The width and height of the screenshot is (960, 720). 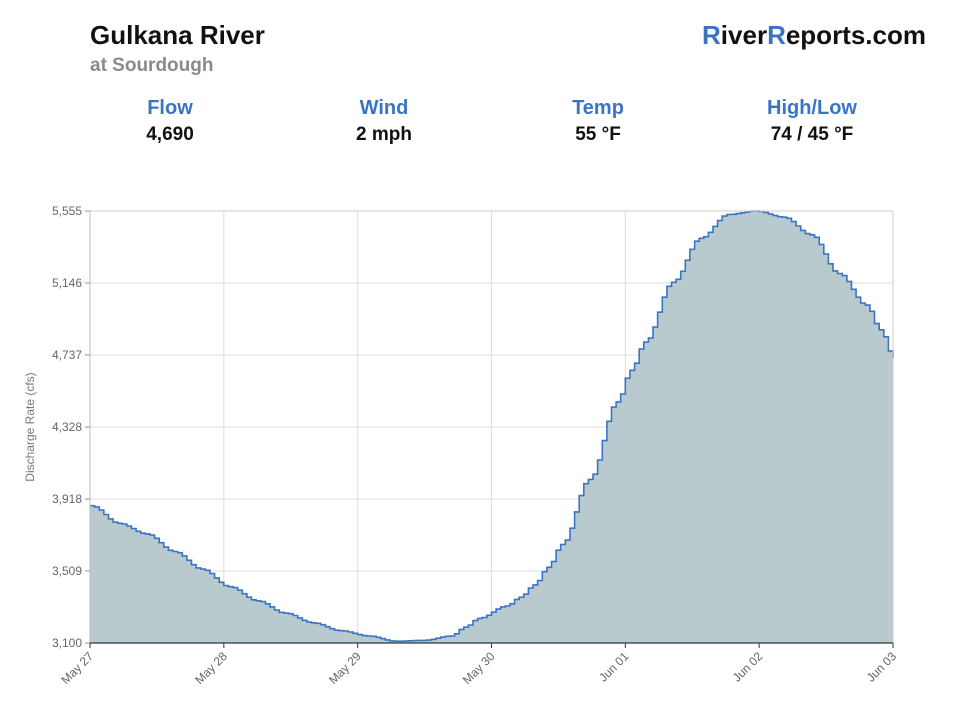 What do you see at coordinates (170, 134) in the screenshot?
I see `stat-flow-value: 4,690` at bounding box center [170, 134].